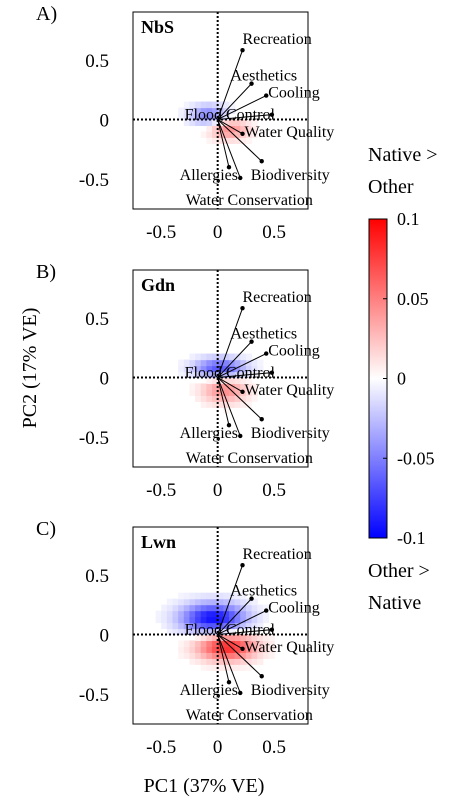  I want to click on loading-label: Allergies, so click(209, 433).